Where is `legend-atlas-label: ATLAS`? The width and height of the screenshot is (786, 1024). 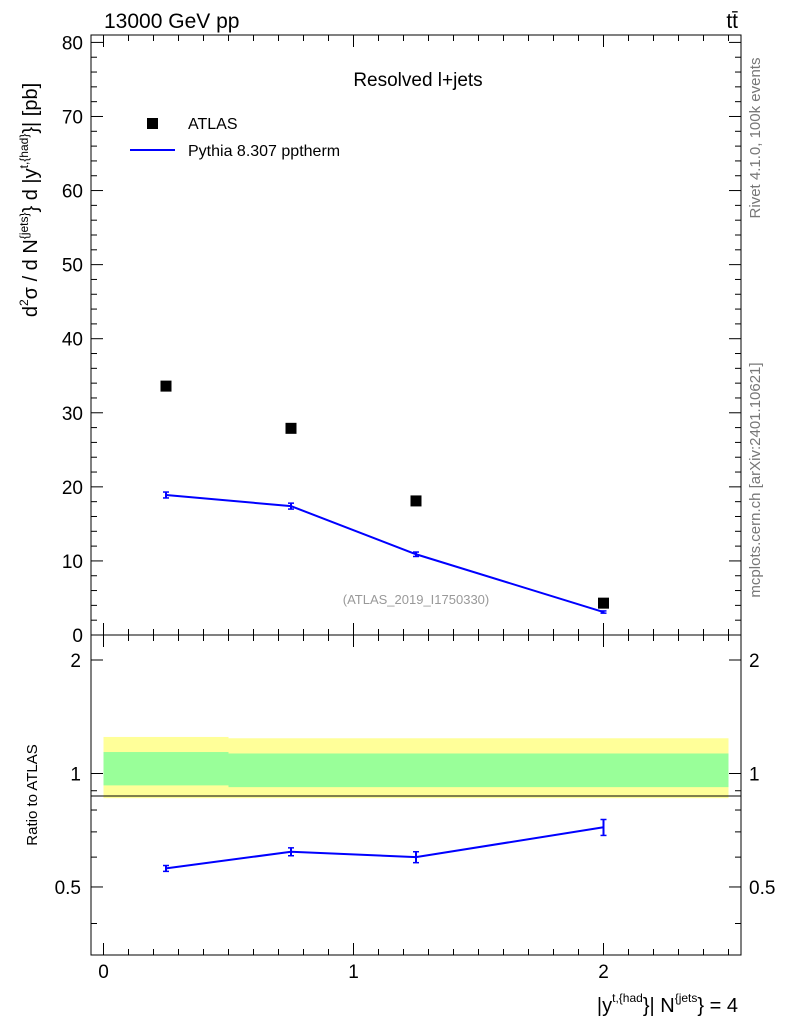 legend-atlas-label: ATLAS is located at coordinates (213, 124).